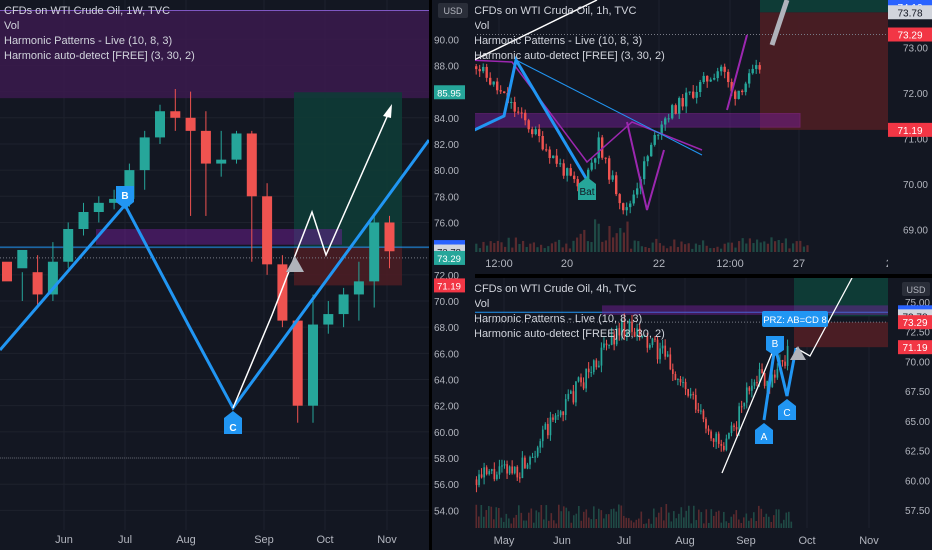 This screenshot has width=932, height=550. I want to click on weekly-axis-tick: 66.00, so click(446, 354).